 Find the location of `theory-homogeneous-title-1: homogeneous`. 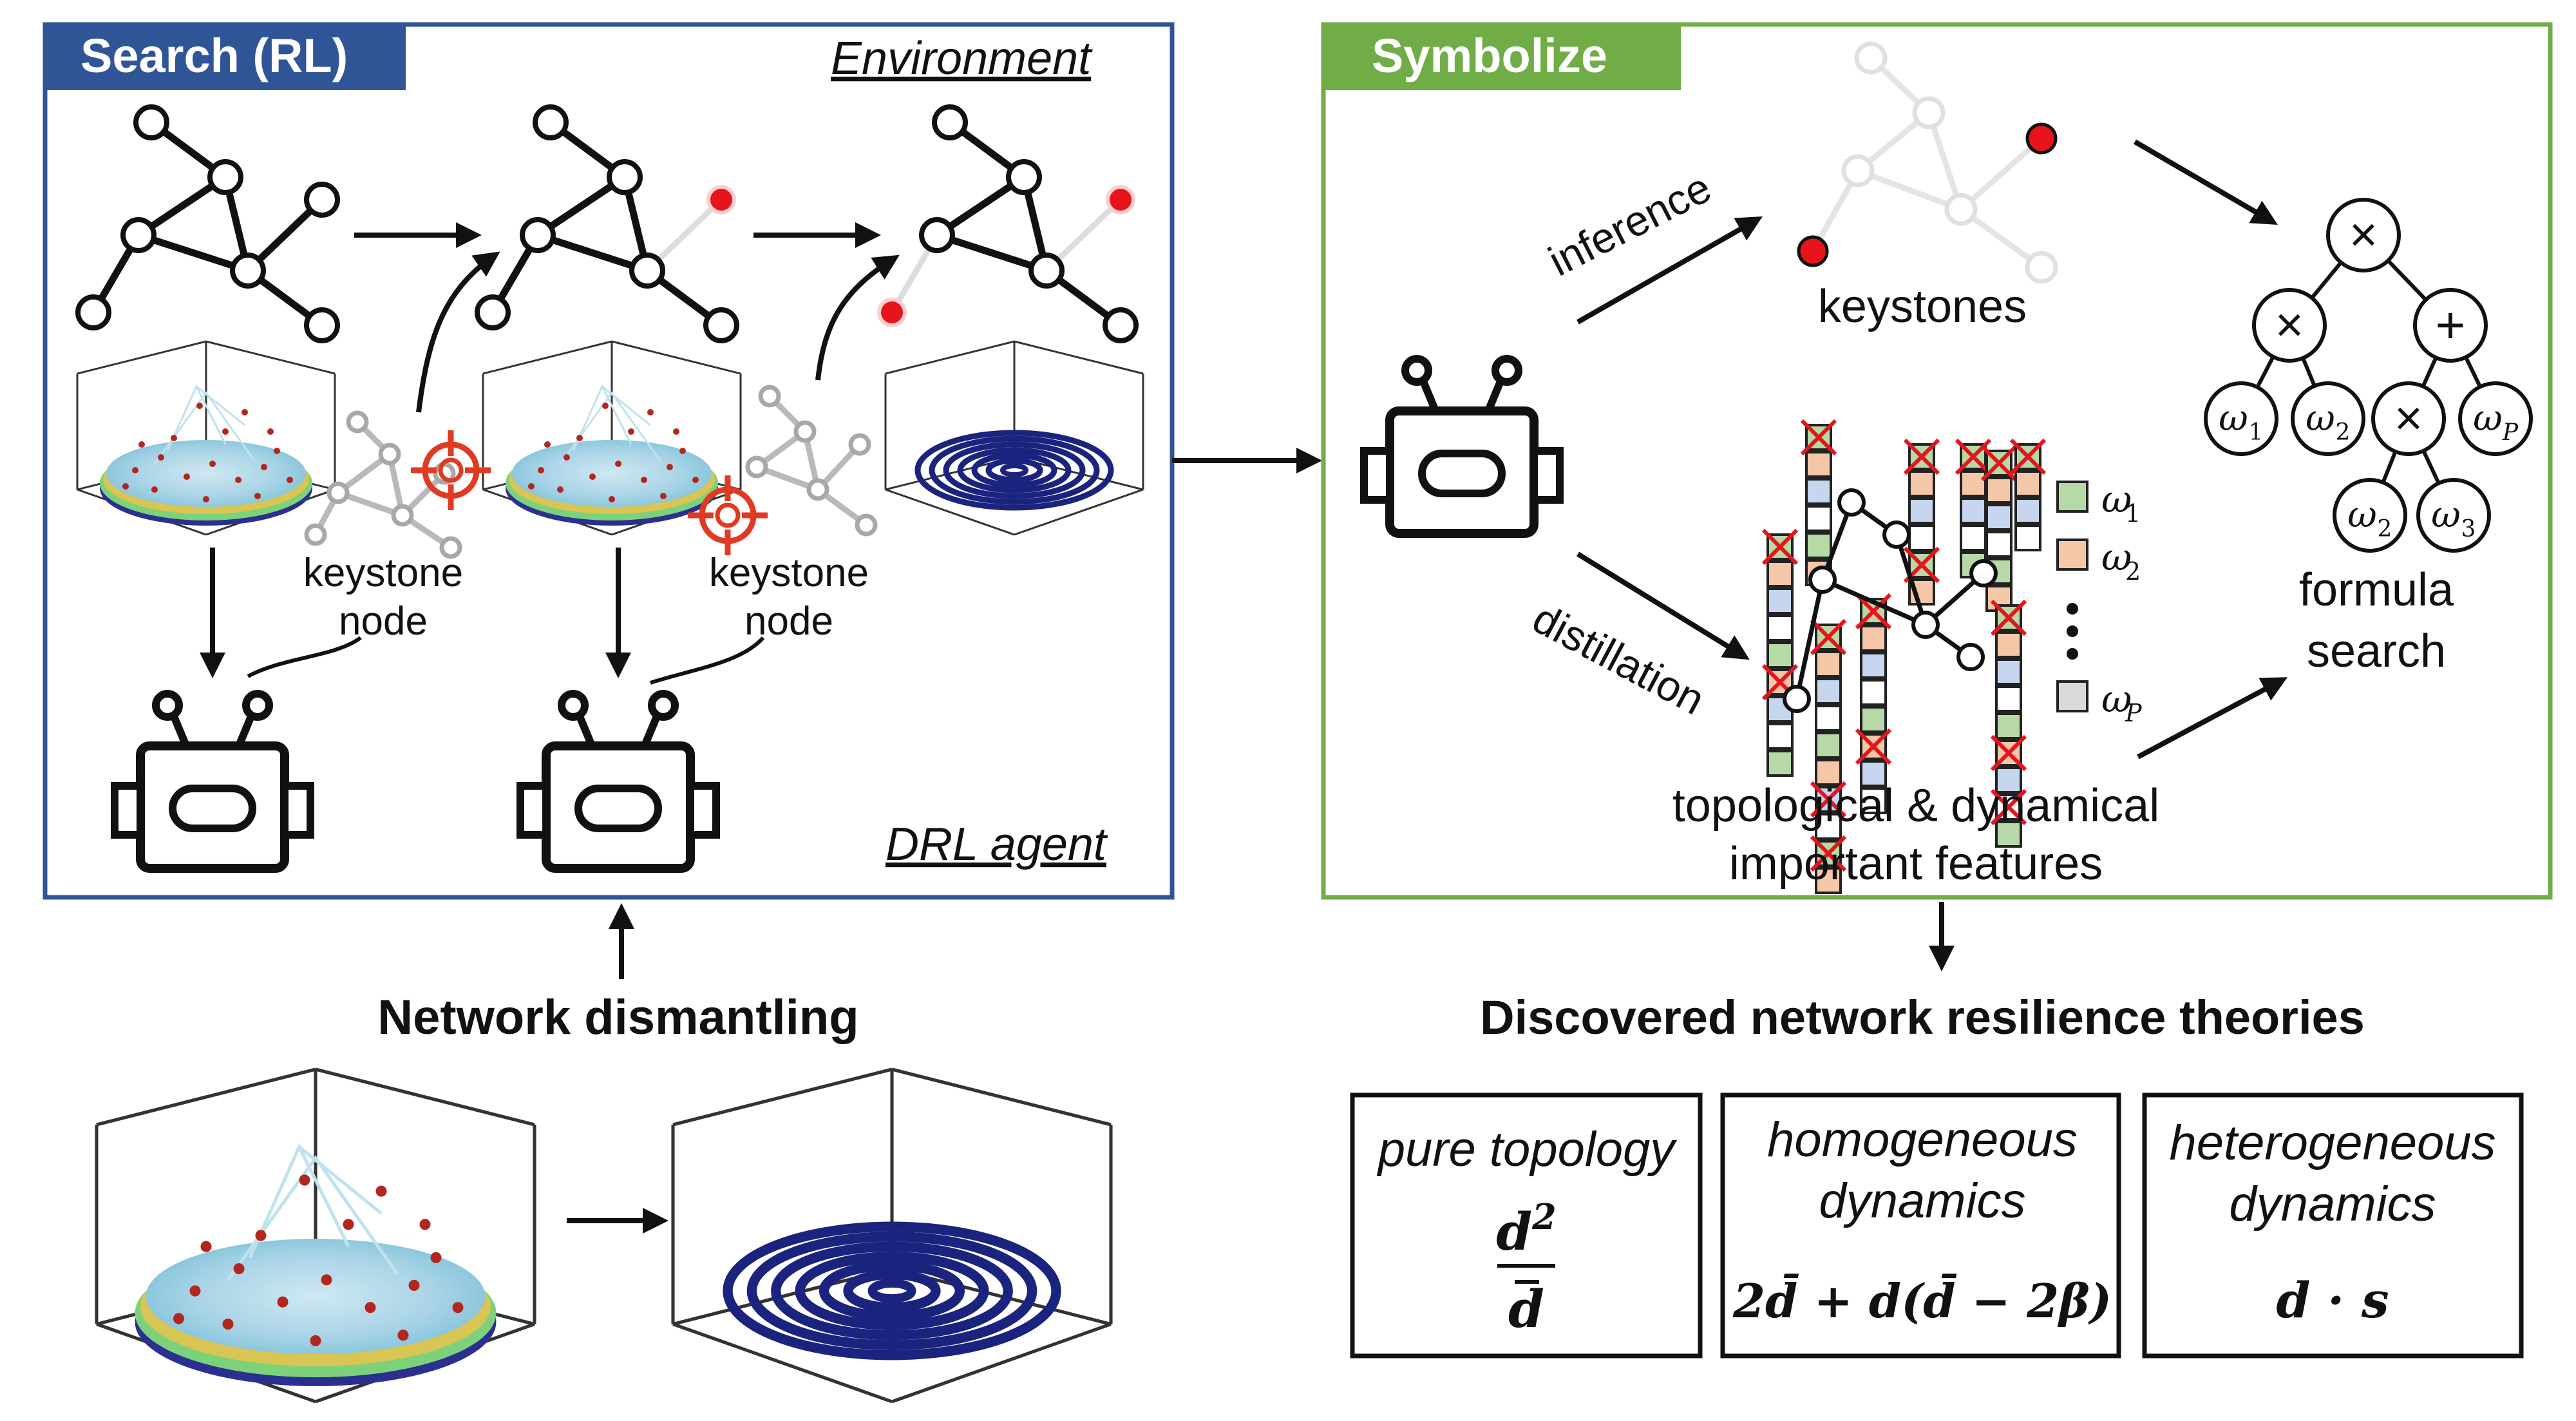

theory-homogeneous-title-1: homogeneous is located at coordinates (1923, 1139).